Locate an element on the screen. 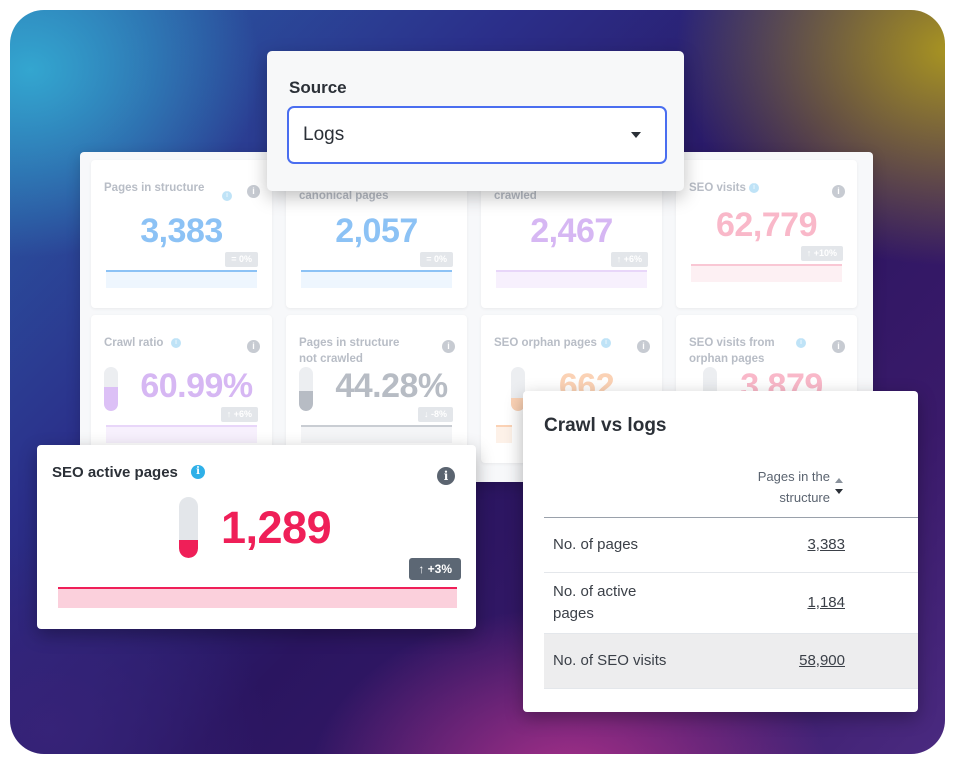 The width and height of the screenshot is (955, 764). seo-active-pages-card: SEO active pages i i 1,289 ↑ +3% is located at coordinates (256, 537).